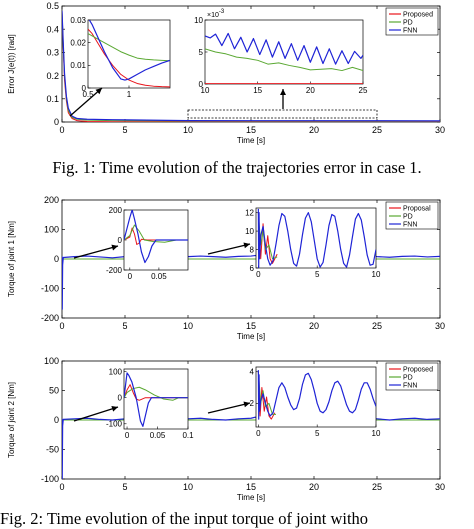 The image size is (474, 529). What do you see at coordinates (408, 378) in the screenshot?
I see `torque2-legend-label-pd: PD` at bounding box center [408, 378].